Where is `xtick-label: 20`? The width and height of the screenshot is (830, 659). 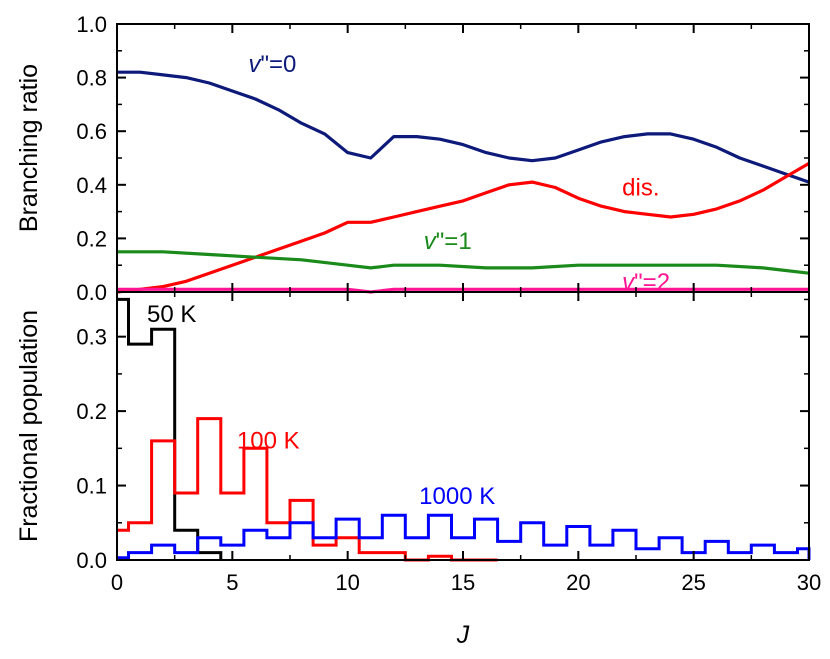
xtick-label: 20 is located at coordinates (578, 582).